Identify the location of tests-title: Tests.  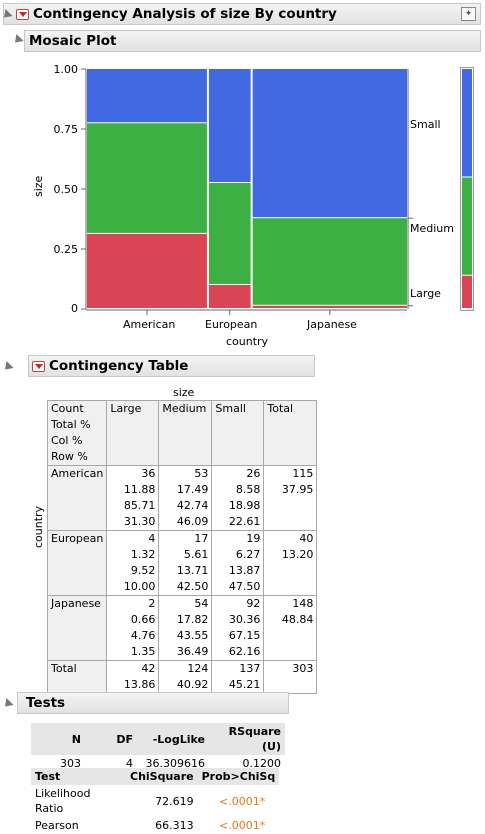
(46, 703).